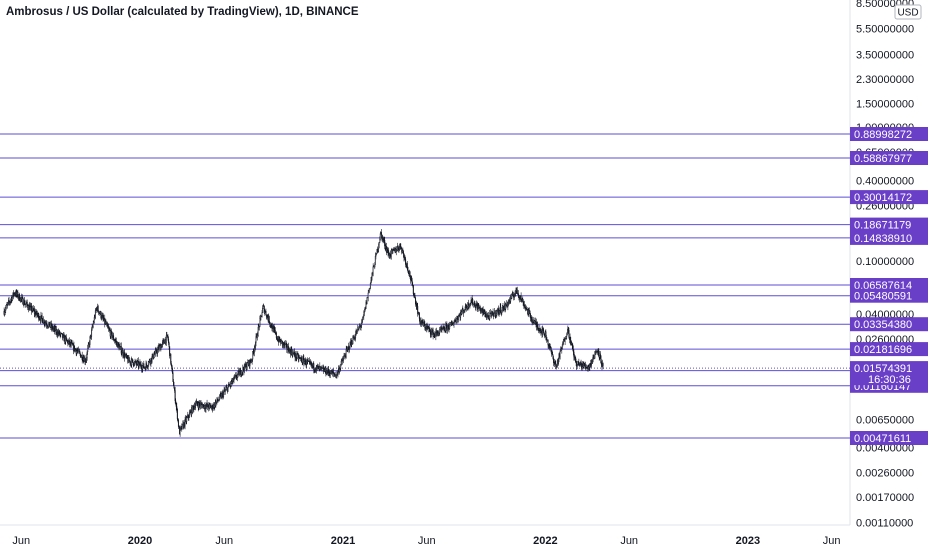 Image resolution: width=932 pixels, height=550 pixels. What do you see at coordinates (889, 158) in the screenshot?
I see `level-tag-1: 0.58867977` at bounding box center [889, 158].